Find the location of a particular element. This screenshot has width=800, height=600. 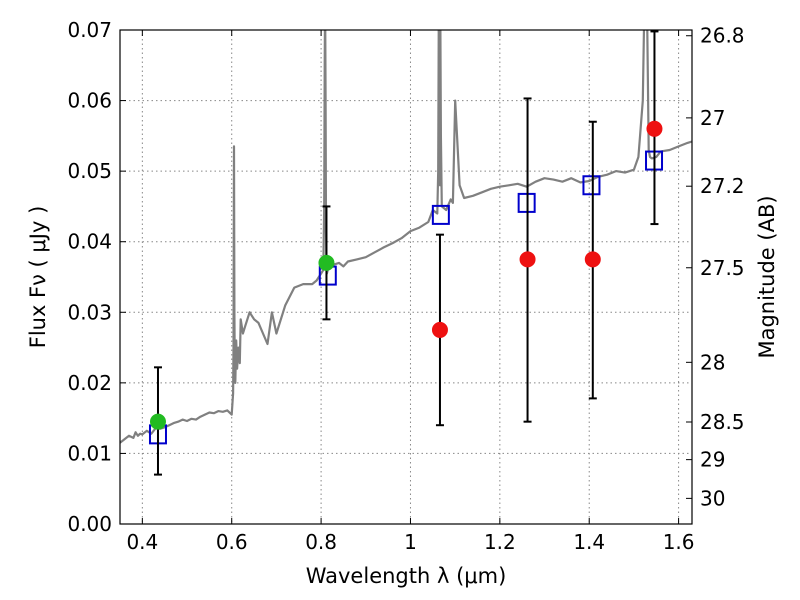

y-tick-label: 0.07 is located at coordinates (89, 30).